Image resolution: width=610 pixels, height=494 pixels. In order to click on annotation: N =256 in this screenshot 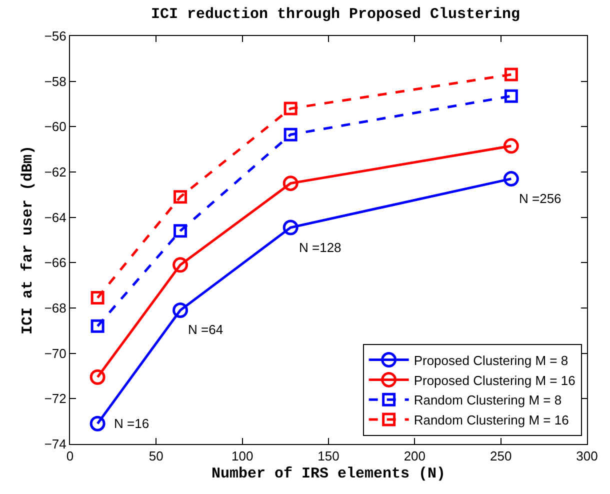, I will do `click(540, 198)`.